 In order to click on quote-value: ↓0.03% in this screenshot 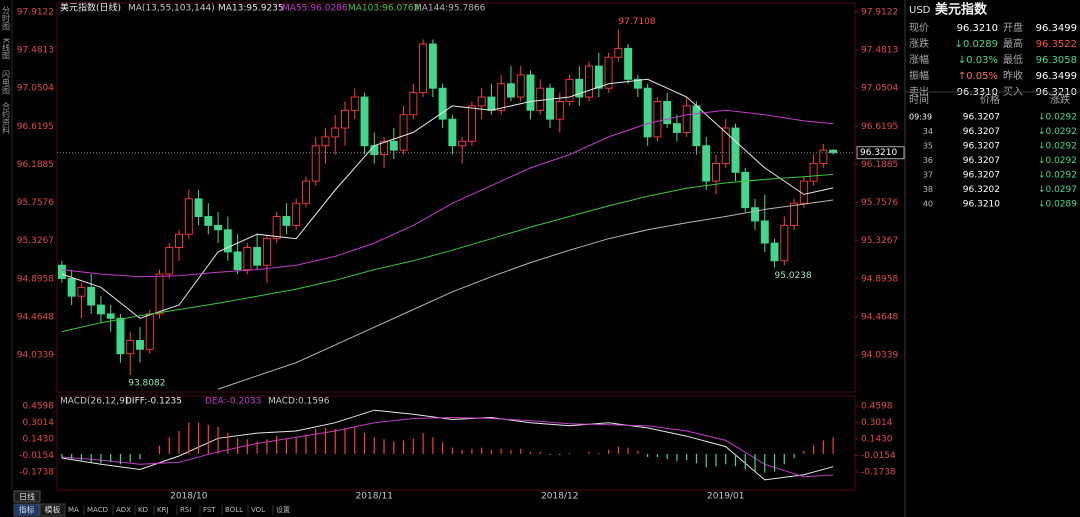, I will do `click(978, 60)`.